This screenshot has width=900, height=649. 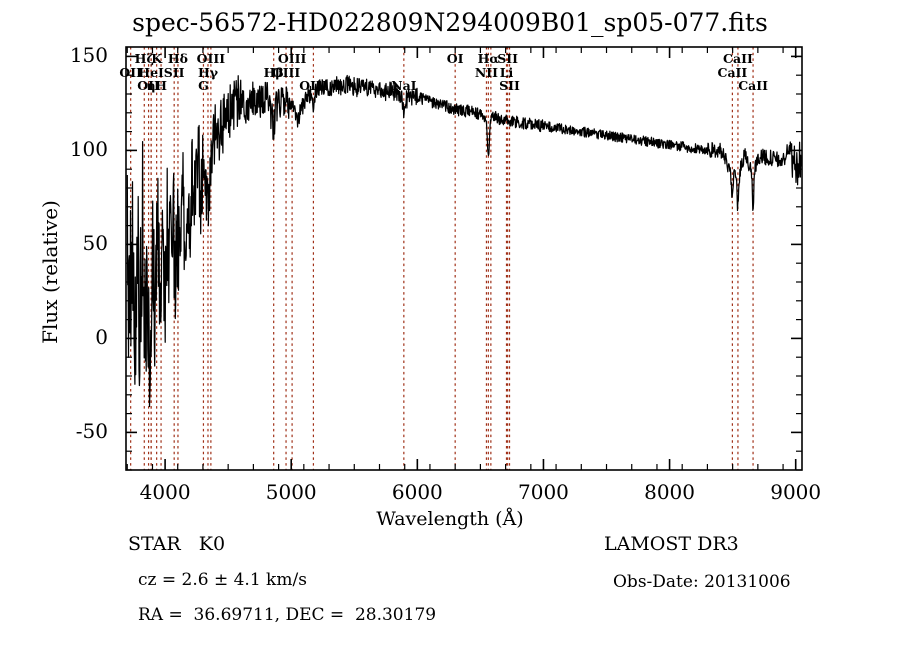 I want to click on x-tick-label: 8000, so click(x=670, y=492).